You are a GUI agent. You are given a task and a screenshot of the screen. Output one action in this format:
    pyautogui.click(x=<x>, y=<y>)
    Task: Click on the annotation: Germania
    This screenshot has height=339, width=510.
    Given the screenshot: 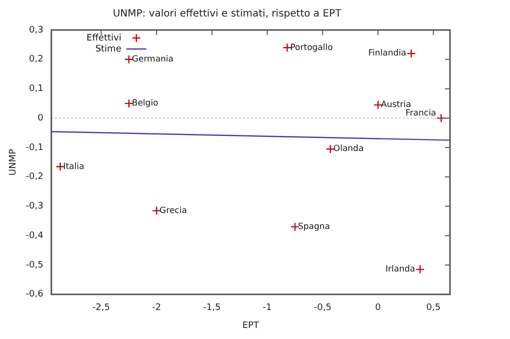 What is the action you would take?
    pyautogui.click(x=153, y=59)
    